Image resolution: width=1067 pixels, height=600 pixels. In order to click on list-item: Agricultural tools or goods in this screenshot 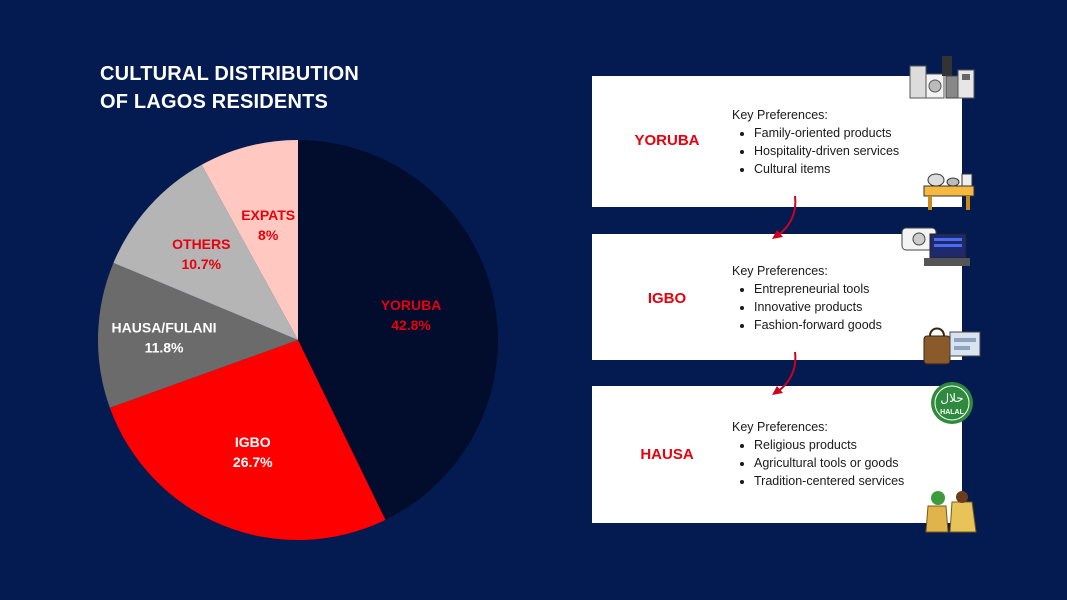, I will do `click(829, 463)`.